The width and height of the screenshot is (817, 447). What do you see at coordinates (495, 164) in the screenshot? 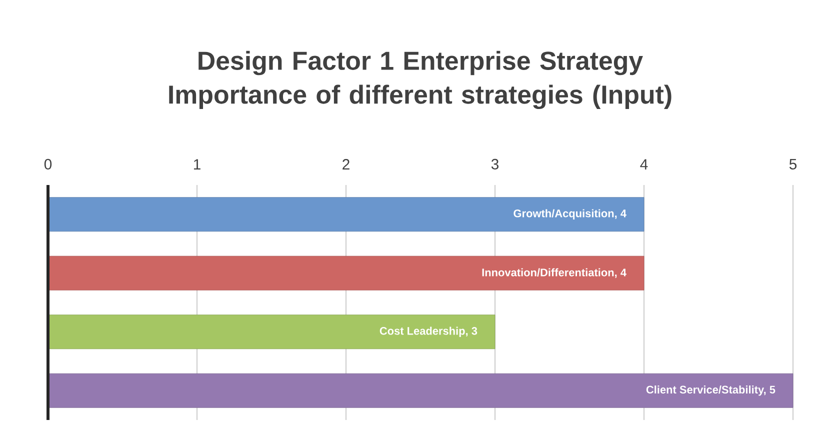
I see `x-tick-label: 3` at bounding box center [495, 164].